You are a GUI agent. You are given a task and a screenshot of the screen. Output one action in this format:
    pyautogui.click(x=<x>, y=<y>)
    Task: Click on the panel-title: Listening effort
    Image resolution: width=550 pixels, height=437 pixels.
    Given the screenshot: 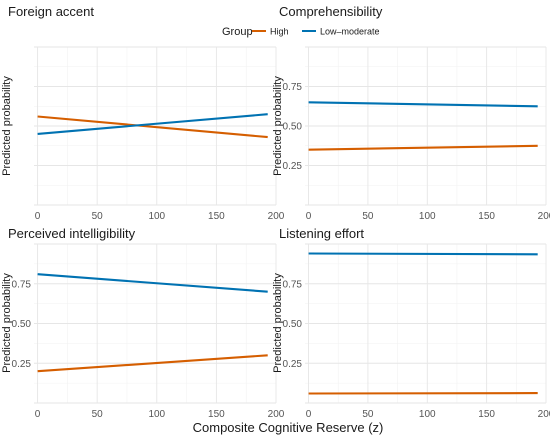 What is the action you would take?
    pyautogui.click(x=321, y=233)
    